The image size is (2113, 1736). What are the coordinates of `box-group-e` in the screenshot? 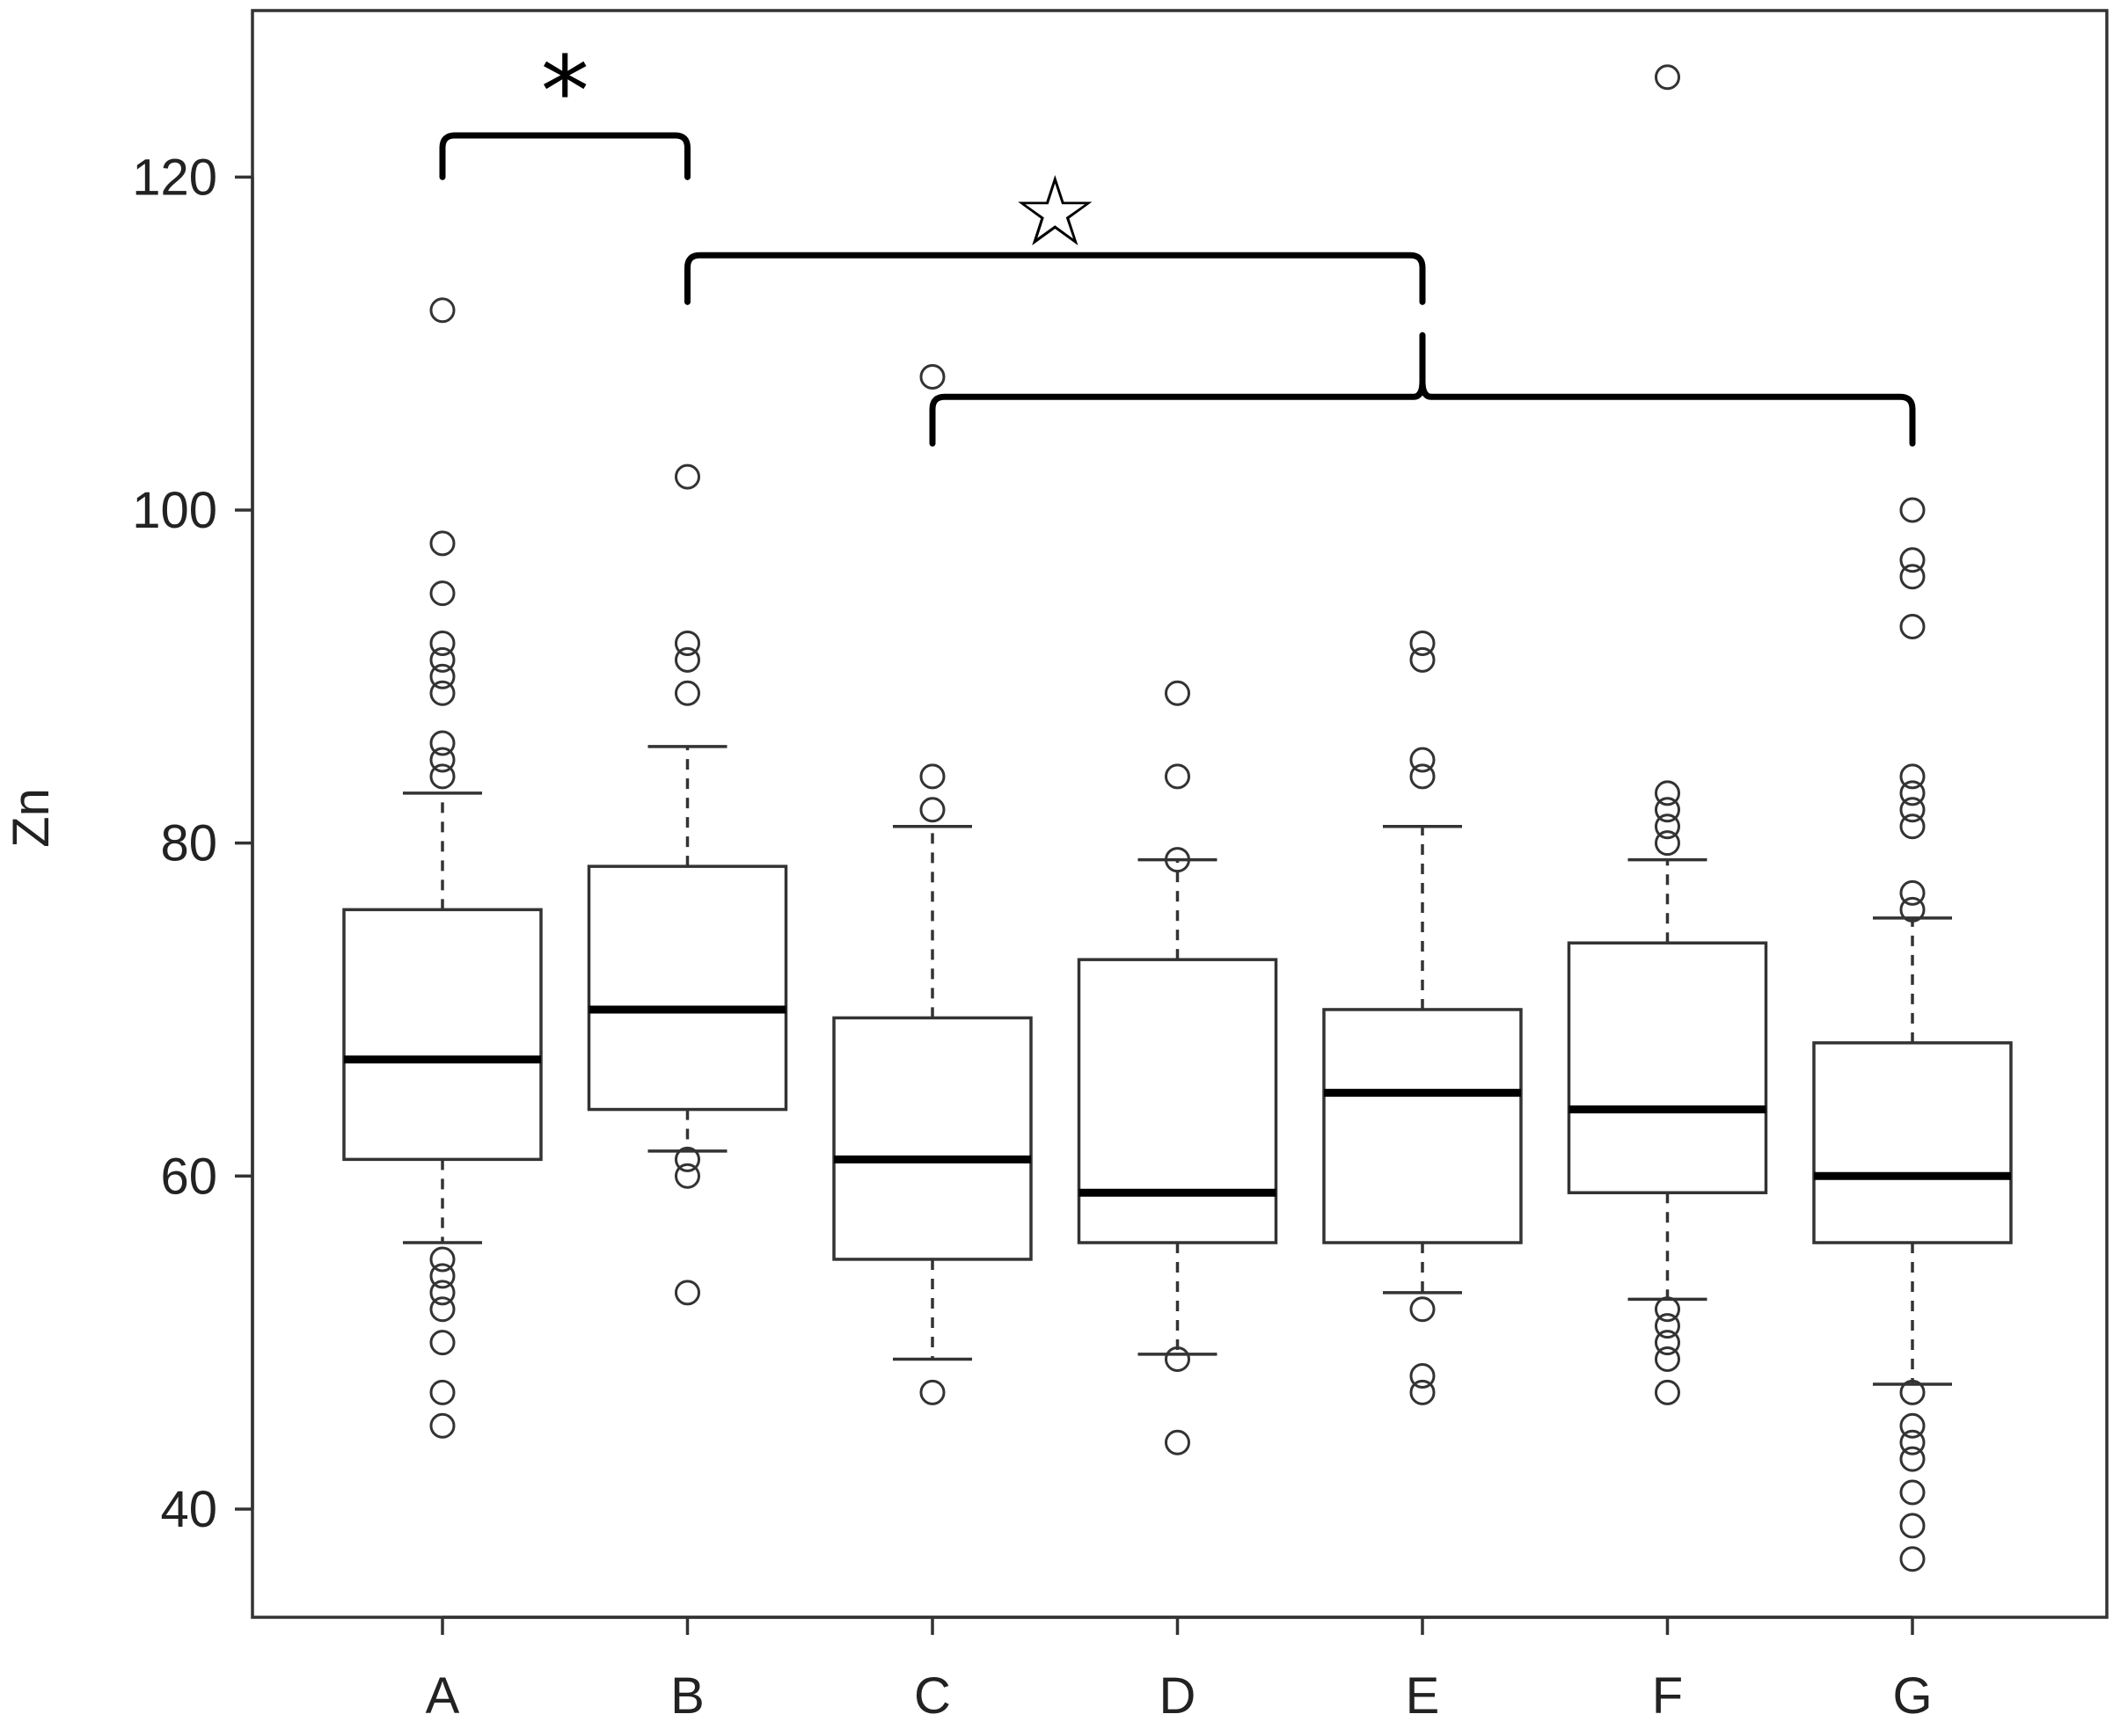 It's located at (1422, 1018).